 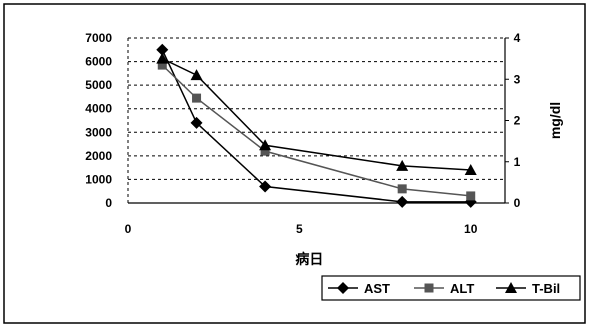 What do you see at coordinates (309, 259) in the screenshot?
I see `x-axis-title: 病日` at bounding box center [309, 259].